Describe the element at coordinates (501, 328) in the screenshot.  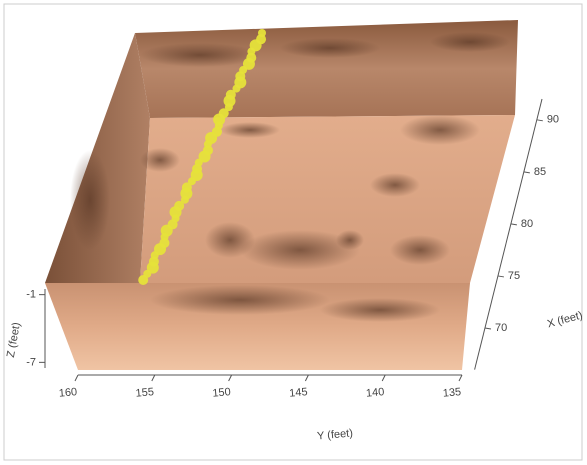
I see `x-tick-label: 70` at that location.